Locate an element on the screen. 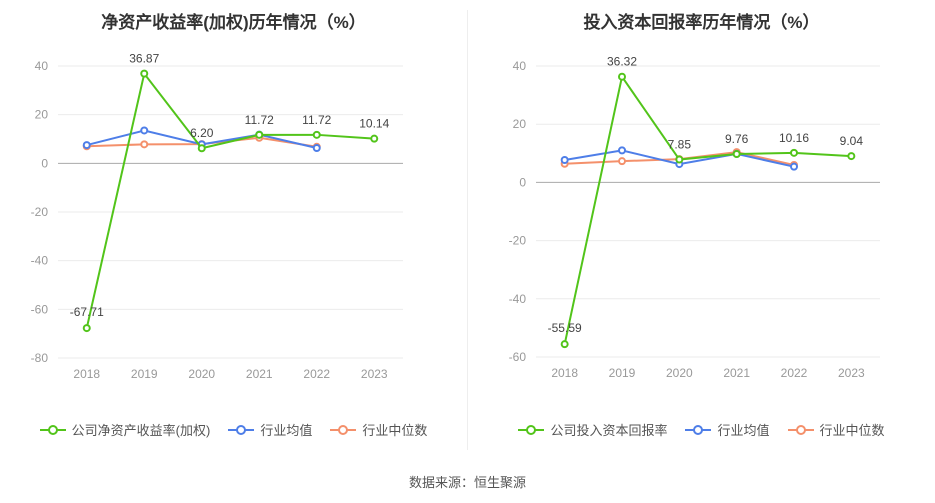 This screenshot has width=935, height=503. data-label: 36.32 is located at coordinates (622, 62).